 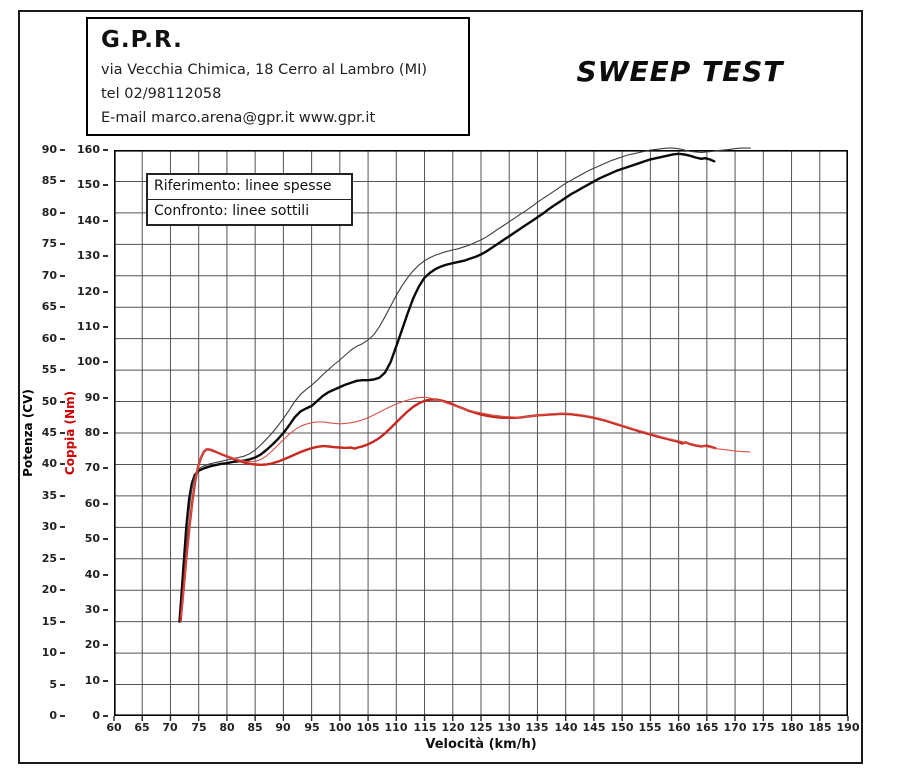 What do you see at coordinates (227, 727) in the screenshot?
I see `x-tick-label: 80` at bounding box center [227, 727].